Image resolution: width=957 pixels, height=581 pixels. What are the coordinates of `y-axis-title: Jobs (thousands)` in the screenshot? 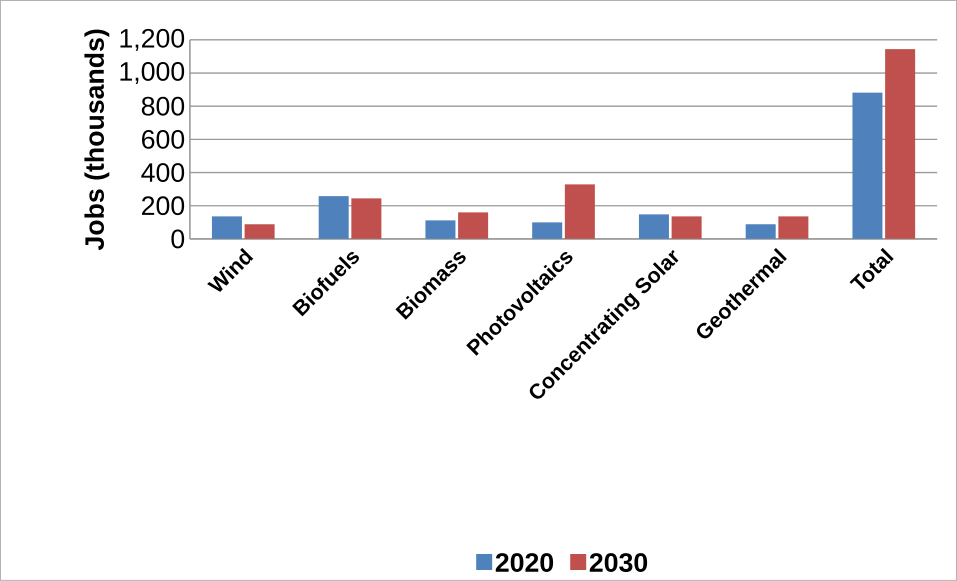 It's located at (97, 140).